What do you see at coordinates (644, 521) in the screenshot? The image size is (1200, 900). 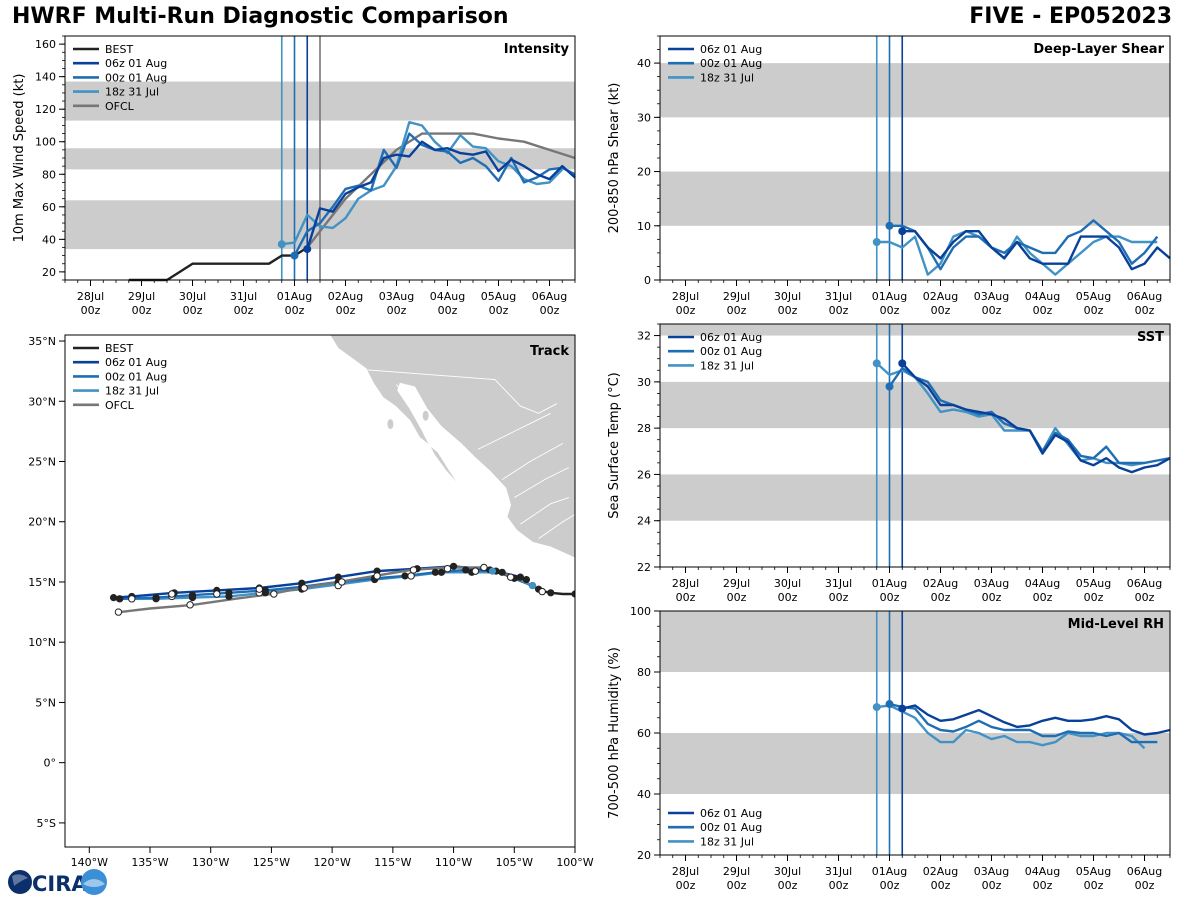 I see `y-tick-label: 24` at bounding box center [644, 521].